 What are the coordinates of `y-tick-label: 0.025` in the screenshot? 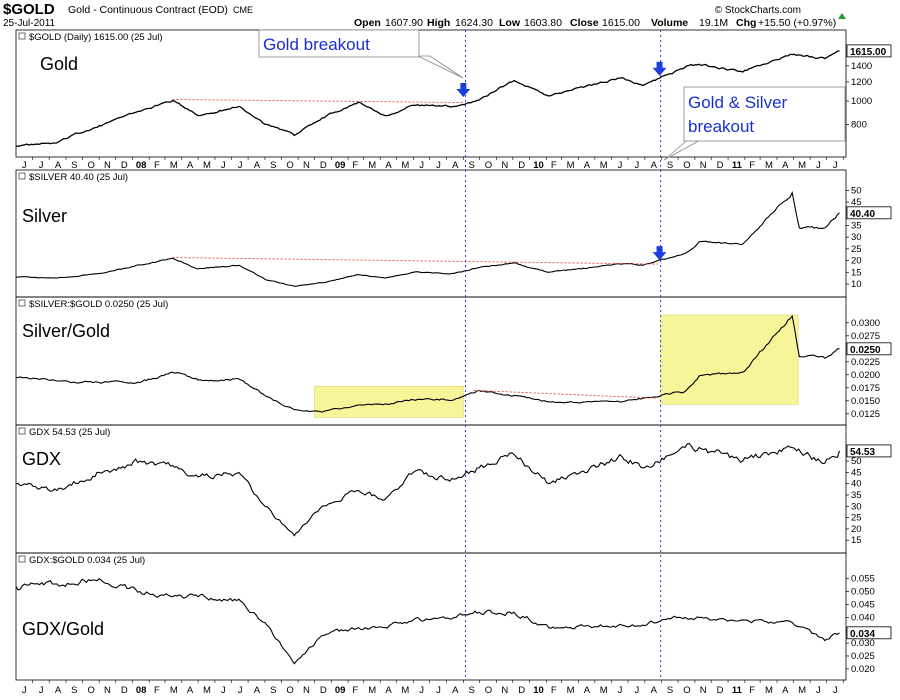 It's located at (863, 656).